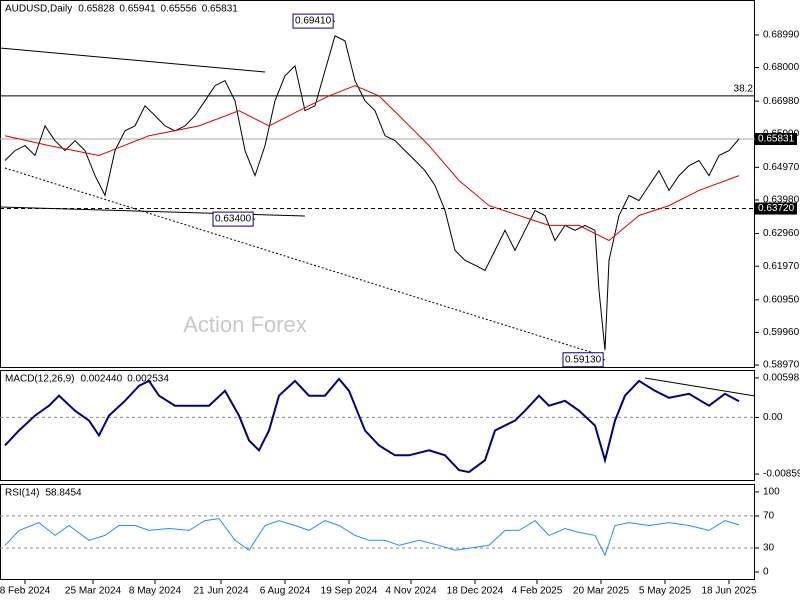  Describe the element at coordinates (781, 67) in the screenshot. I see `y-tick-label: 0.68000` at that location.